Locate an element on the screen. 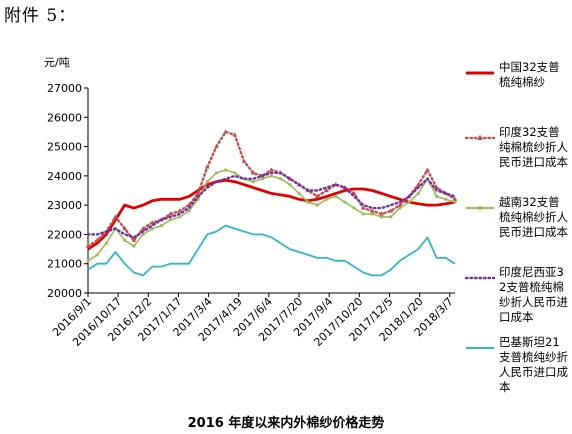 This screenshot has height=434, width=572. y-tick-label: 25000 is located at coordinates (64, 147).